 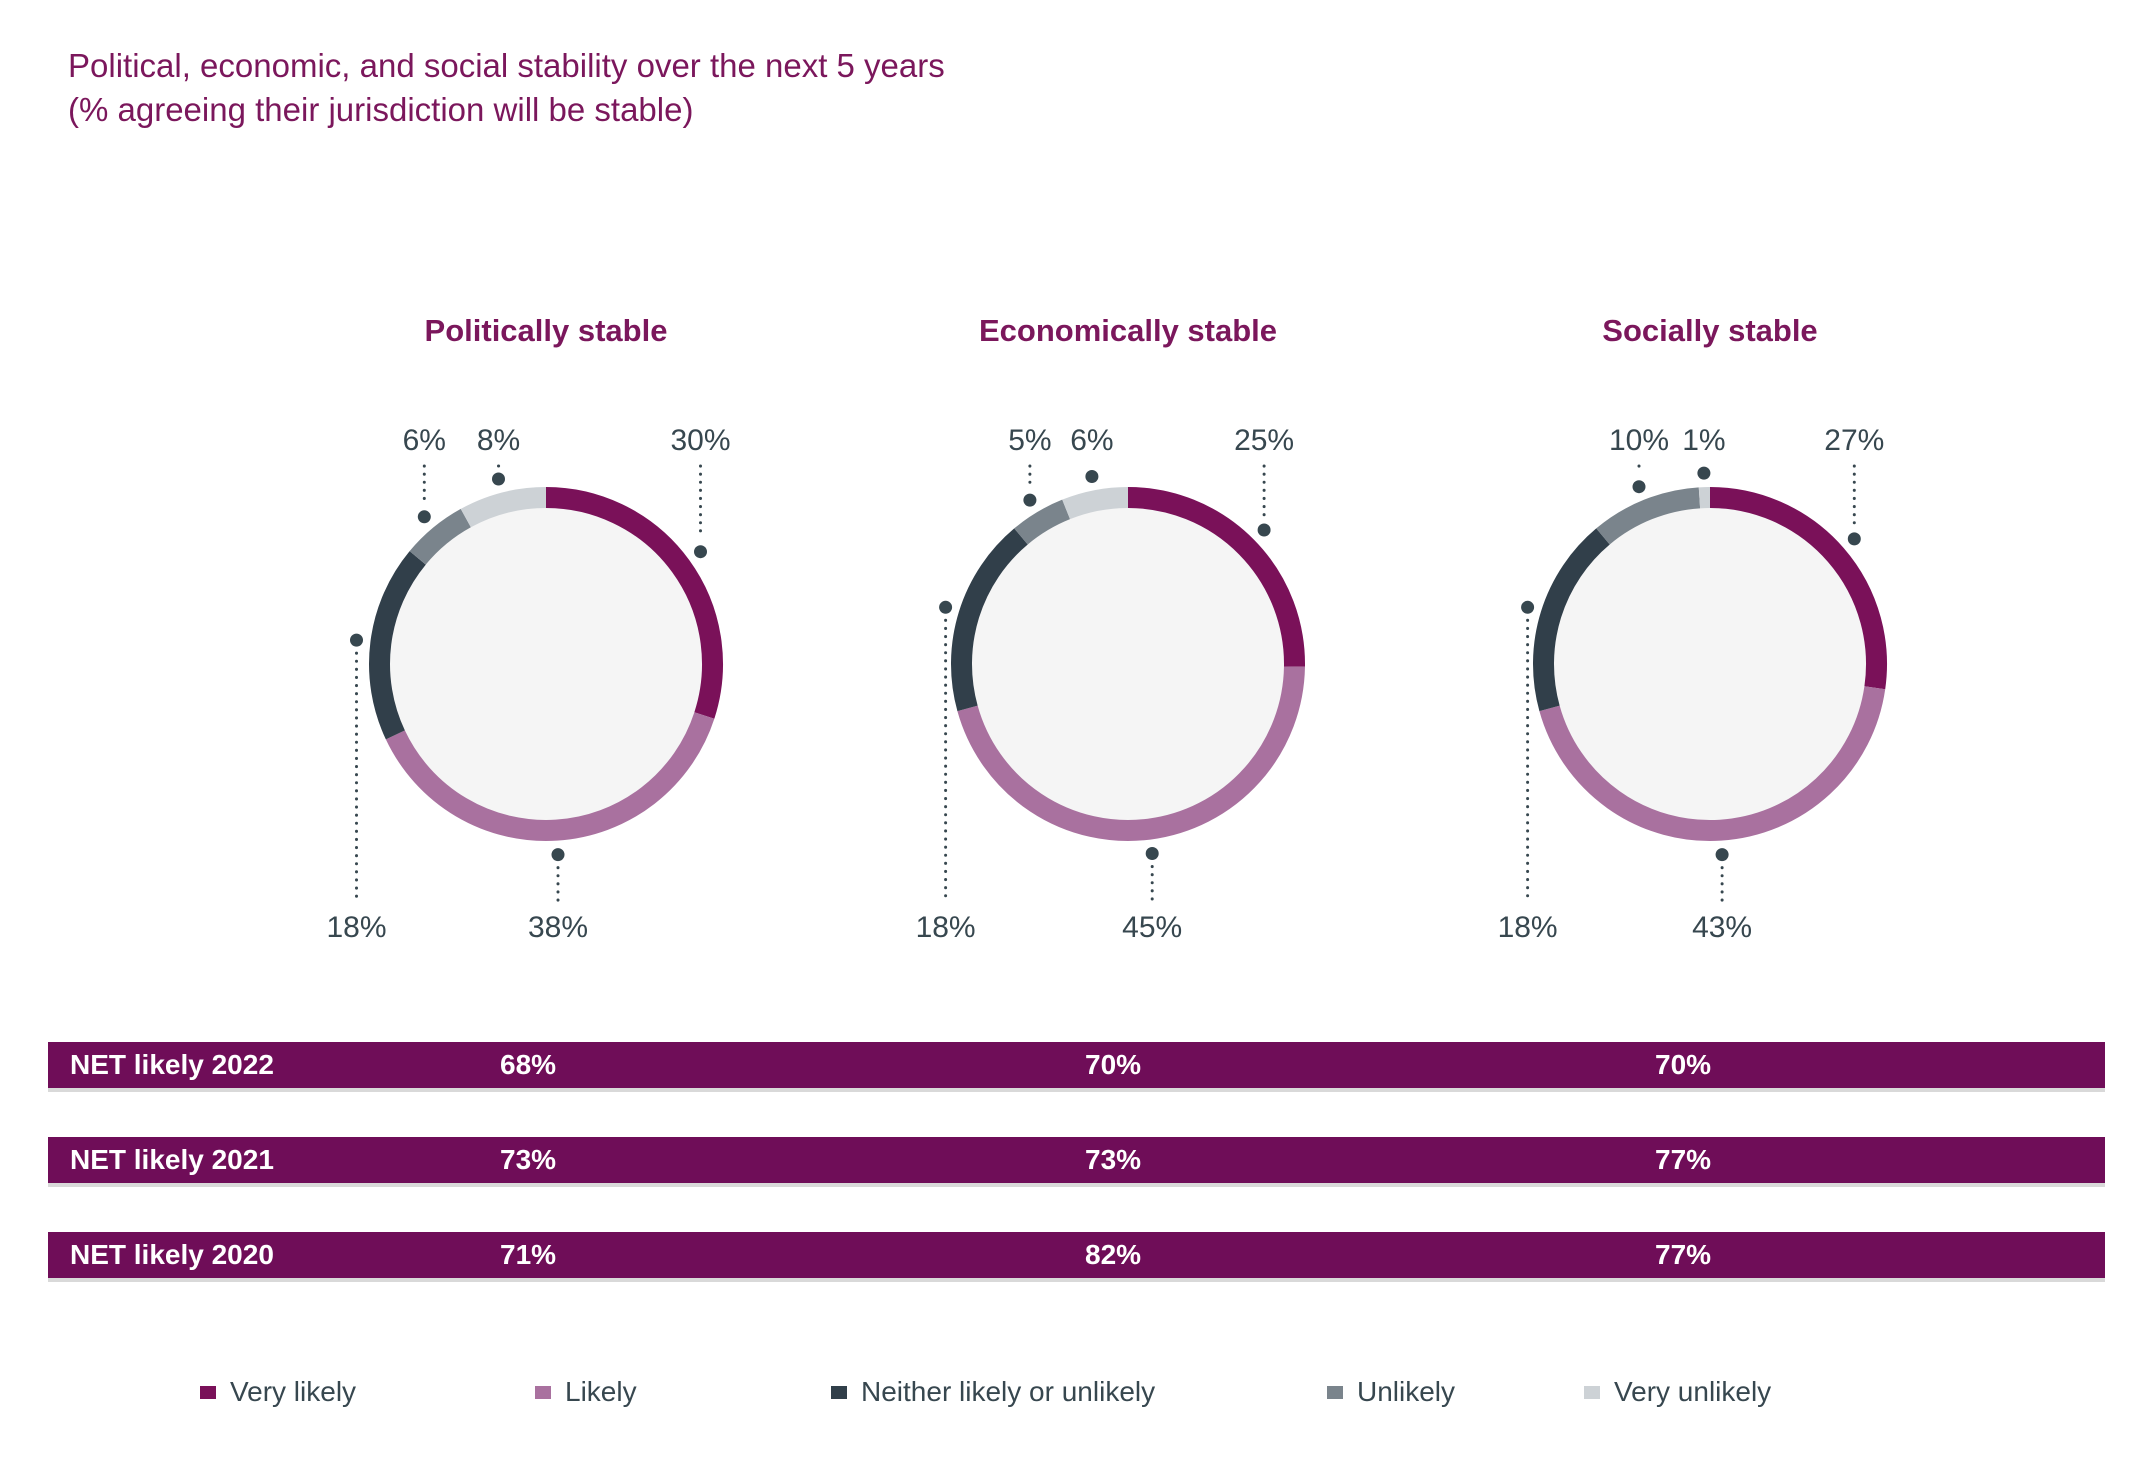 I want to click on segment-value-label: 10%, so click(x=1639, y=440).